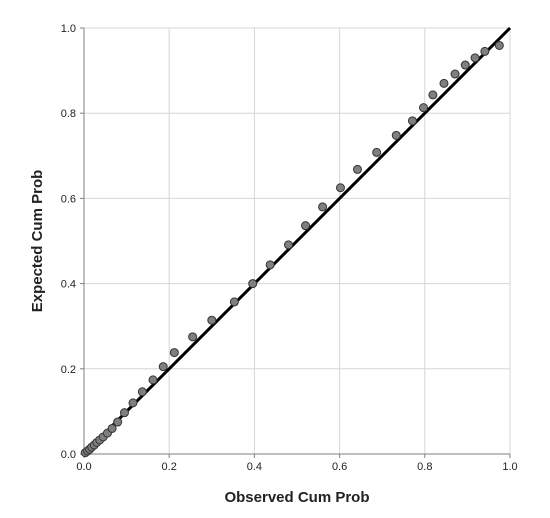 The width and height of the screenshot is (550, 518). What do you see at coordinates (68, 285) in the screenshot?
I see `y-tick-label: 0.4` at bounding box center [68, 285].